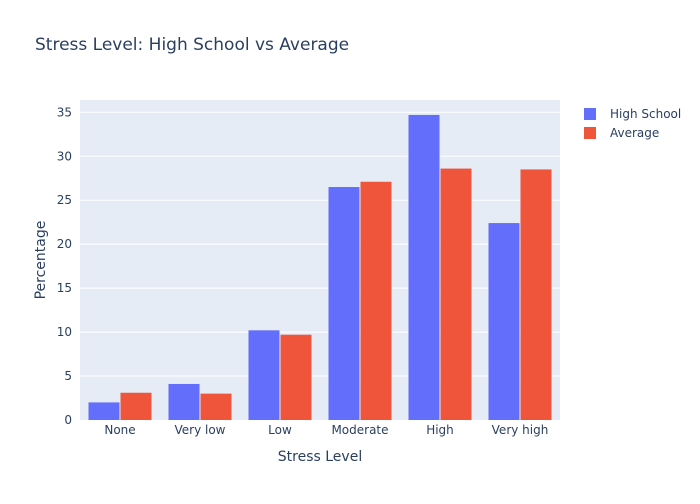 Image resolution: width=700 pixels, height=504 pixels. Describe the element at coordinates (192, 45) in the screenshot. I see `chart-title: Stress Level: High School vs Average` at that location.